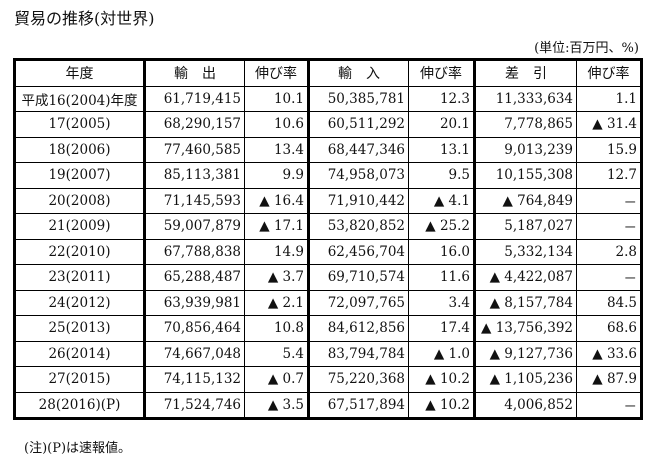 The image size is (657, 467). Describe the element at coordinates (194, 175) in the screenshot. I see `cell-export: 85,113,381` at that location.